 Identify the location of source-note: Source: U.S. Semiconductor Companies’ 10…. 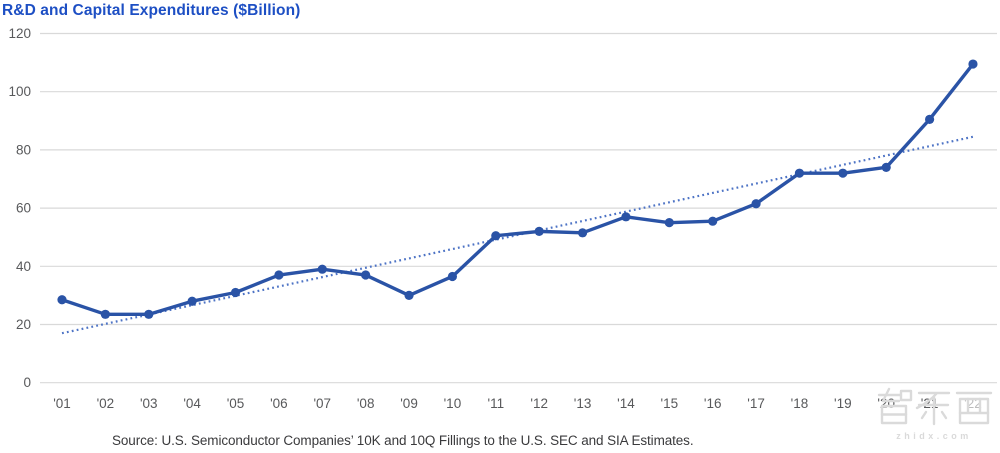
(403, 440).